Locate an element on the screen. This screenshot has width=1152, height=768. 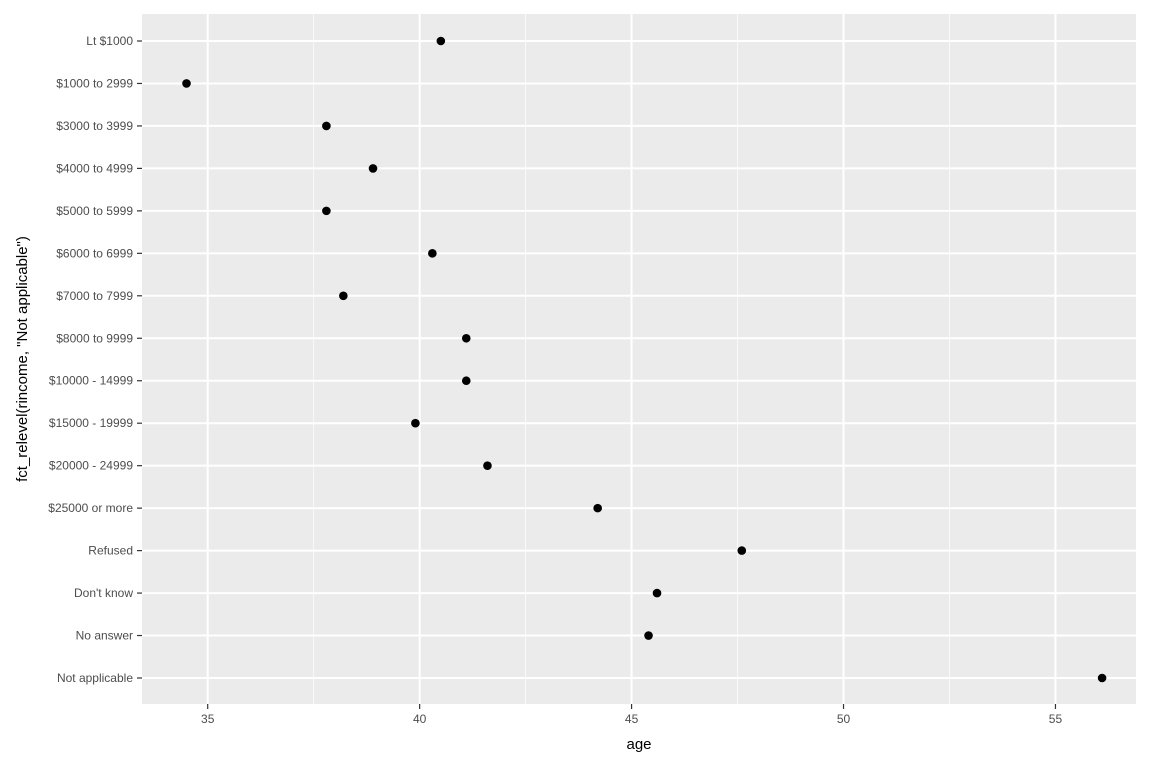
x-tick-label: 50 is located at coordinates (844, 719).